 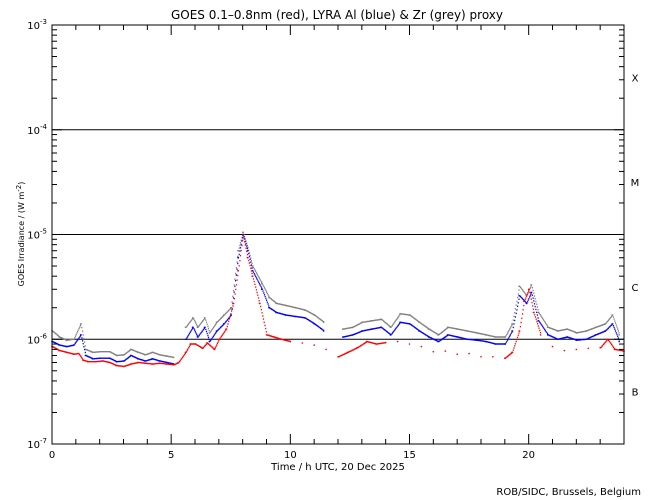 What do you see at coordinates (37, 339) in the screenshot?
I see `y-tick-label: 10⁻⁶` at bounding box center [37, 339].